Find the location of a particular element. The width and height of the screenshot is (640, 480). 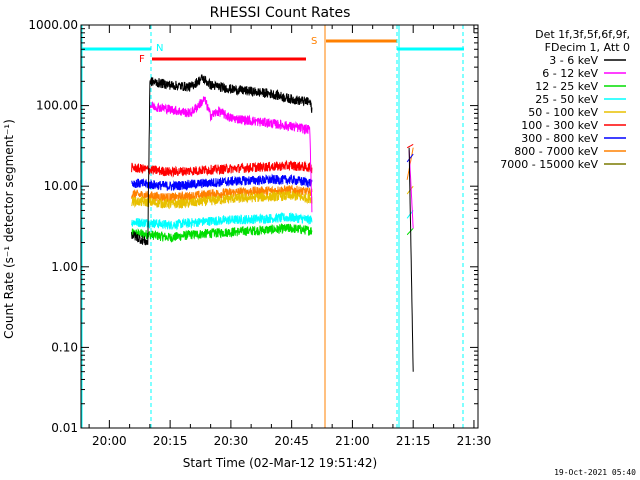

y-tick-label: 10.00 is located at coordinates (61, 186).